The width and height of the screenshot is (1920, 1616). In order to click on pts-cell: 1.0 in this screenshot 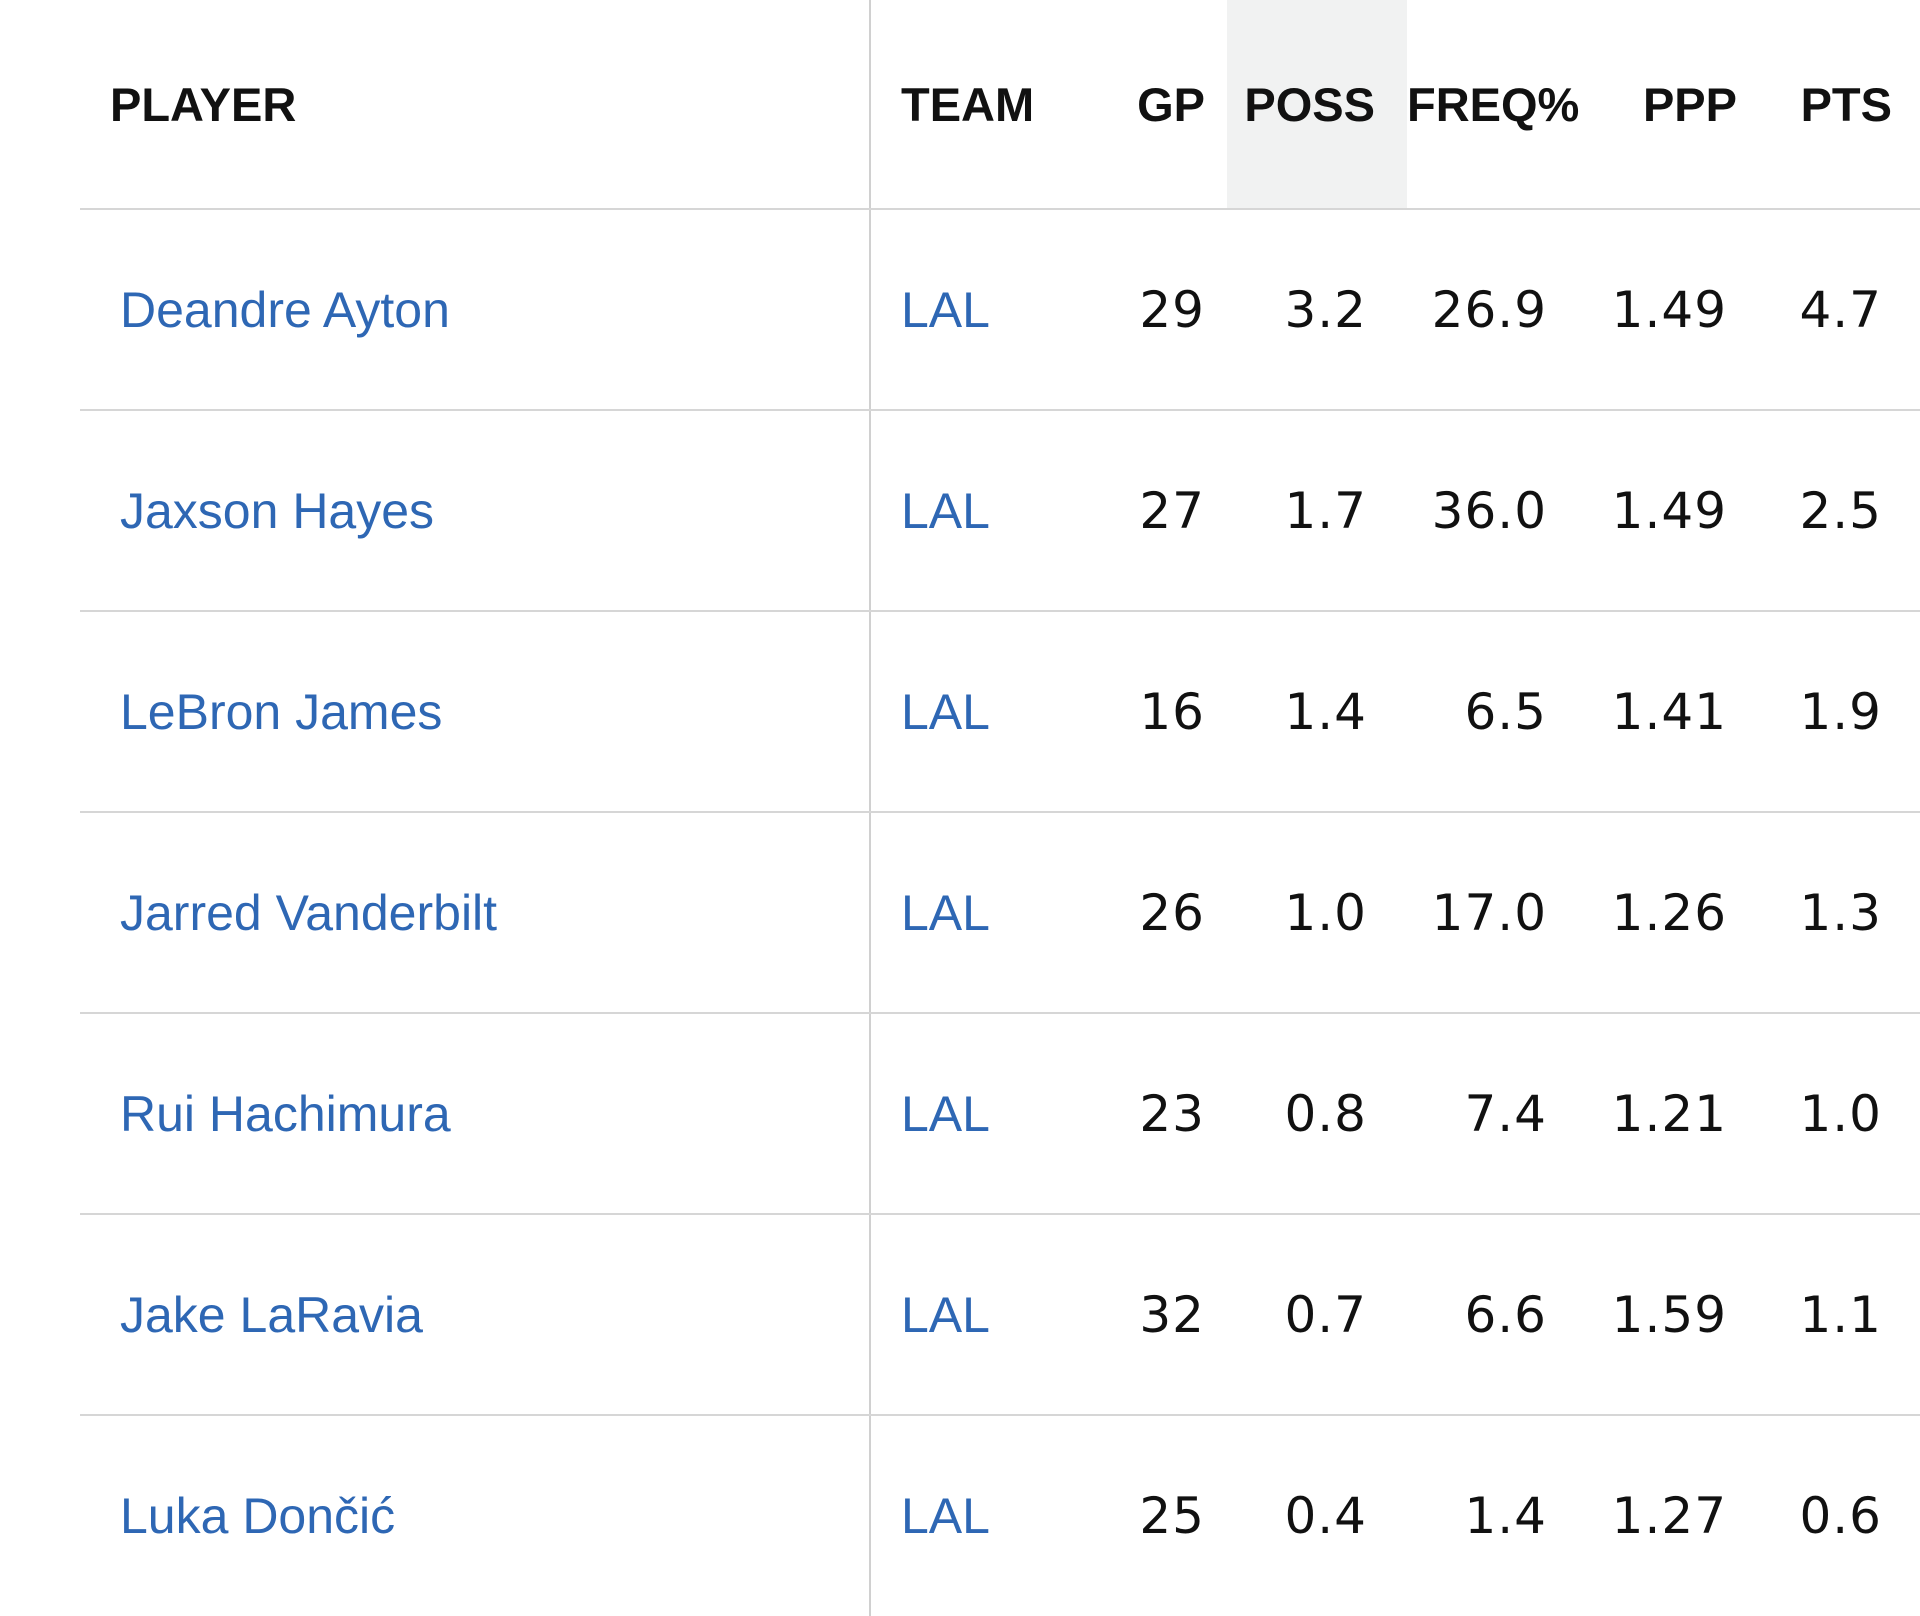, I will do `click(1841, 1114)`.